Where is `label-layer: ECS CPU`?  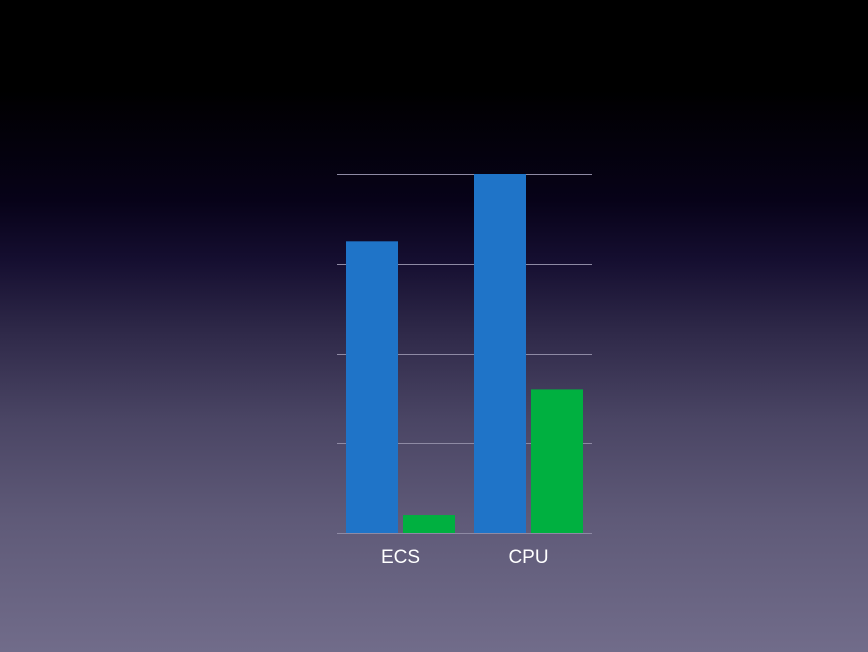 label-layer: ECS CPU is located at coordinates (465, 557).